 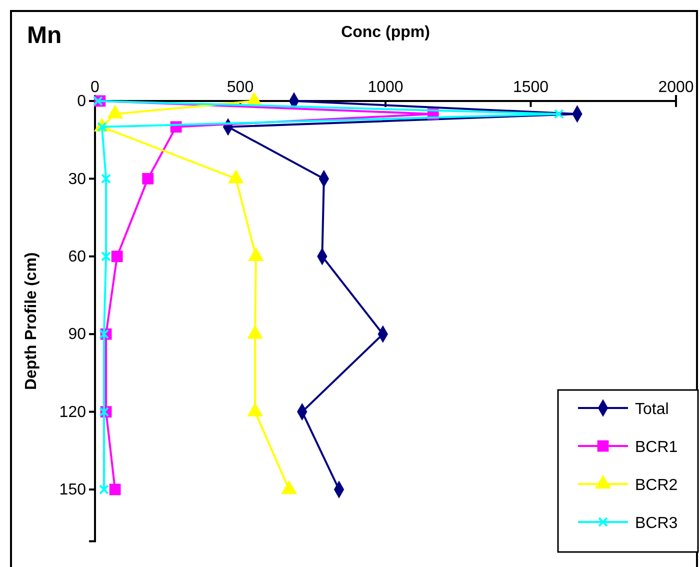 What do you see at coordinates (44, 35) in the screenshot?
I see `chart-title: Mn` at bounding box center [44, 35].